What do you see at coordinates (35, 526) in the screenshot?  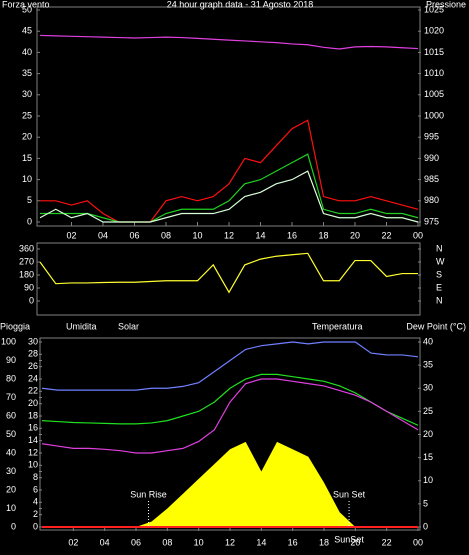 I see `y3-tick-label: 0` at bounding box center [35, 526].